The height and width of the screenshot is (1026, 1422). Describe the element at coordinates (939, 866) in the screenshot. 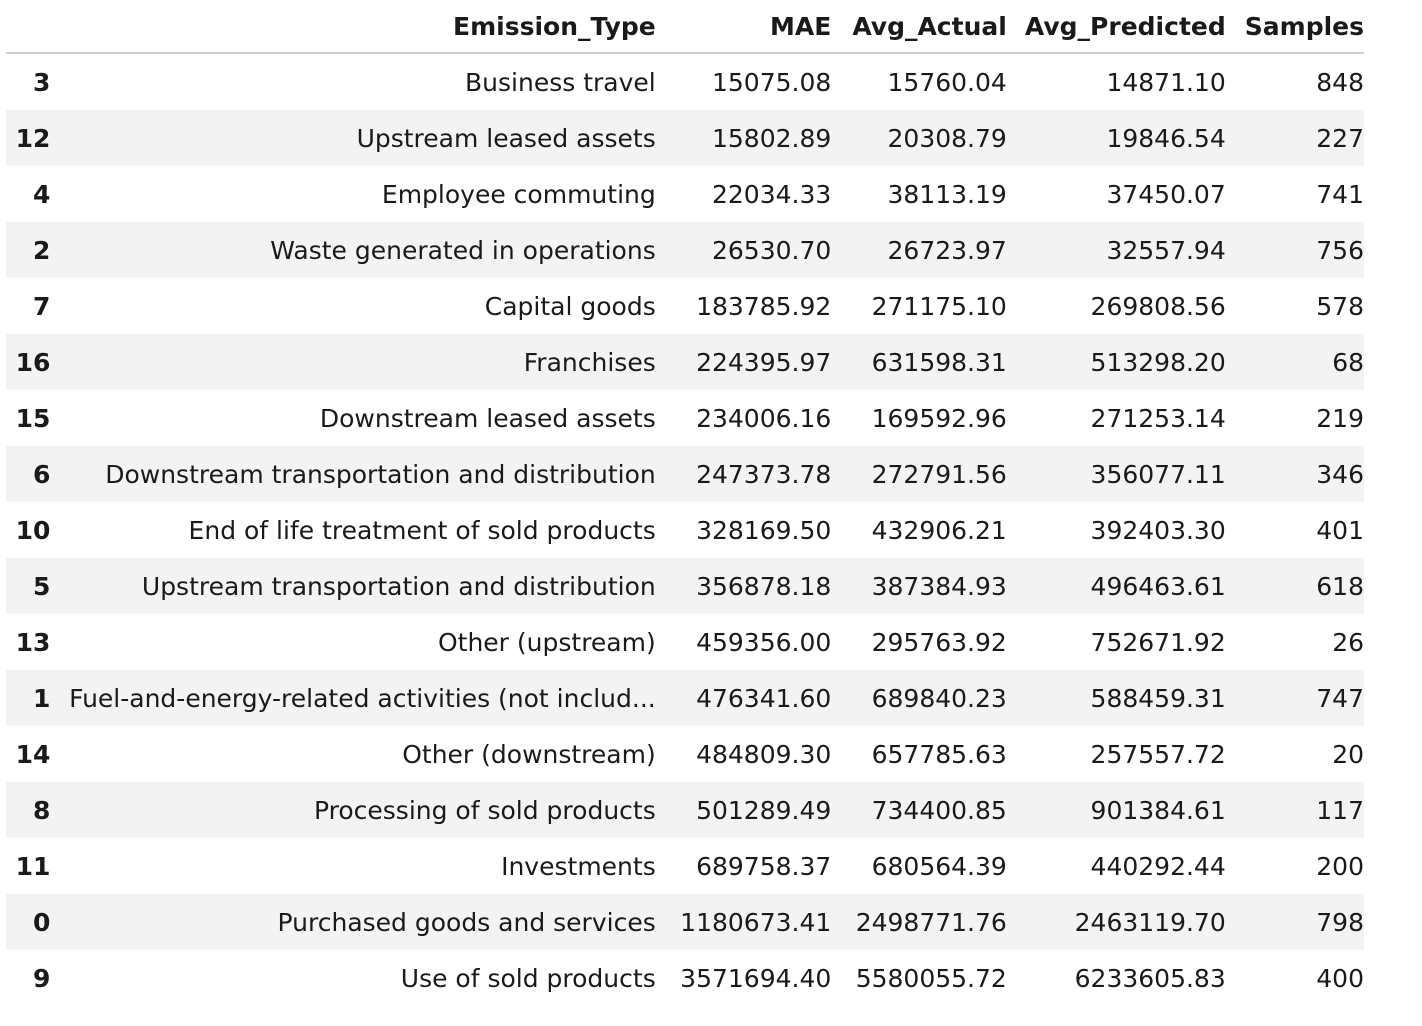

I see `cell-avg-actual: 680564.39` at that location.